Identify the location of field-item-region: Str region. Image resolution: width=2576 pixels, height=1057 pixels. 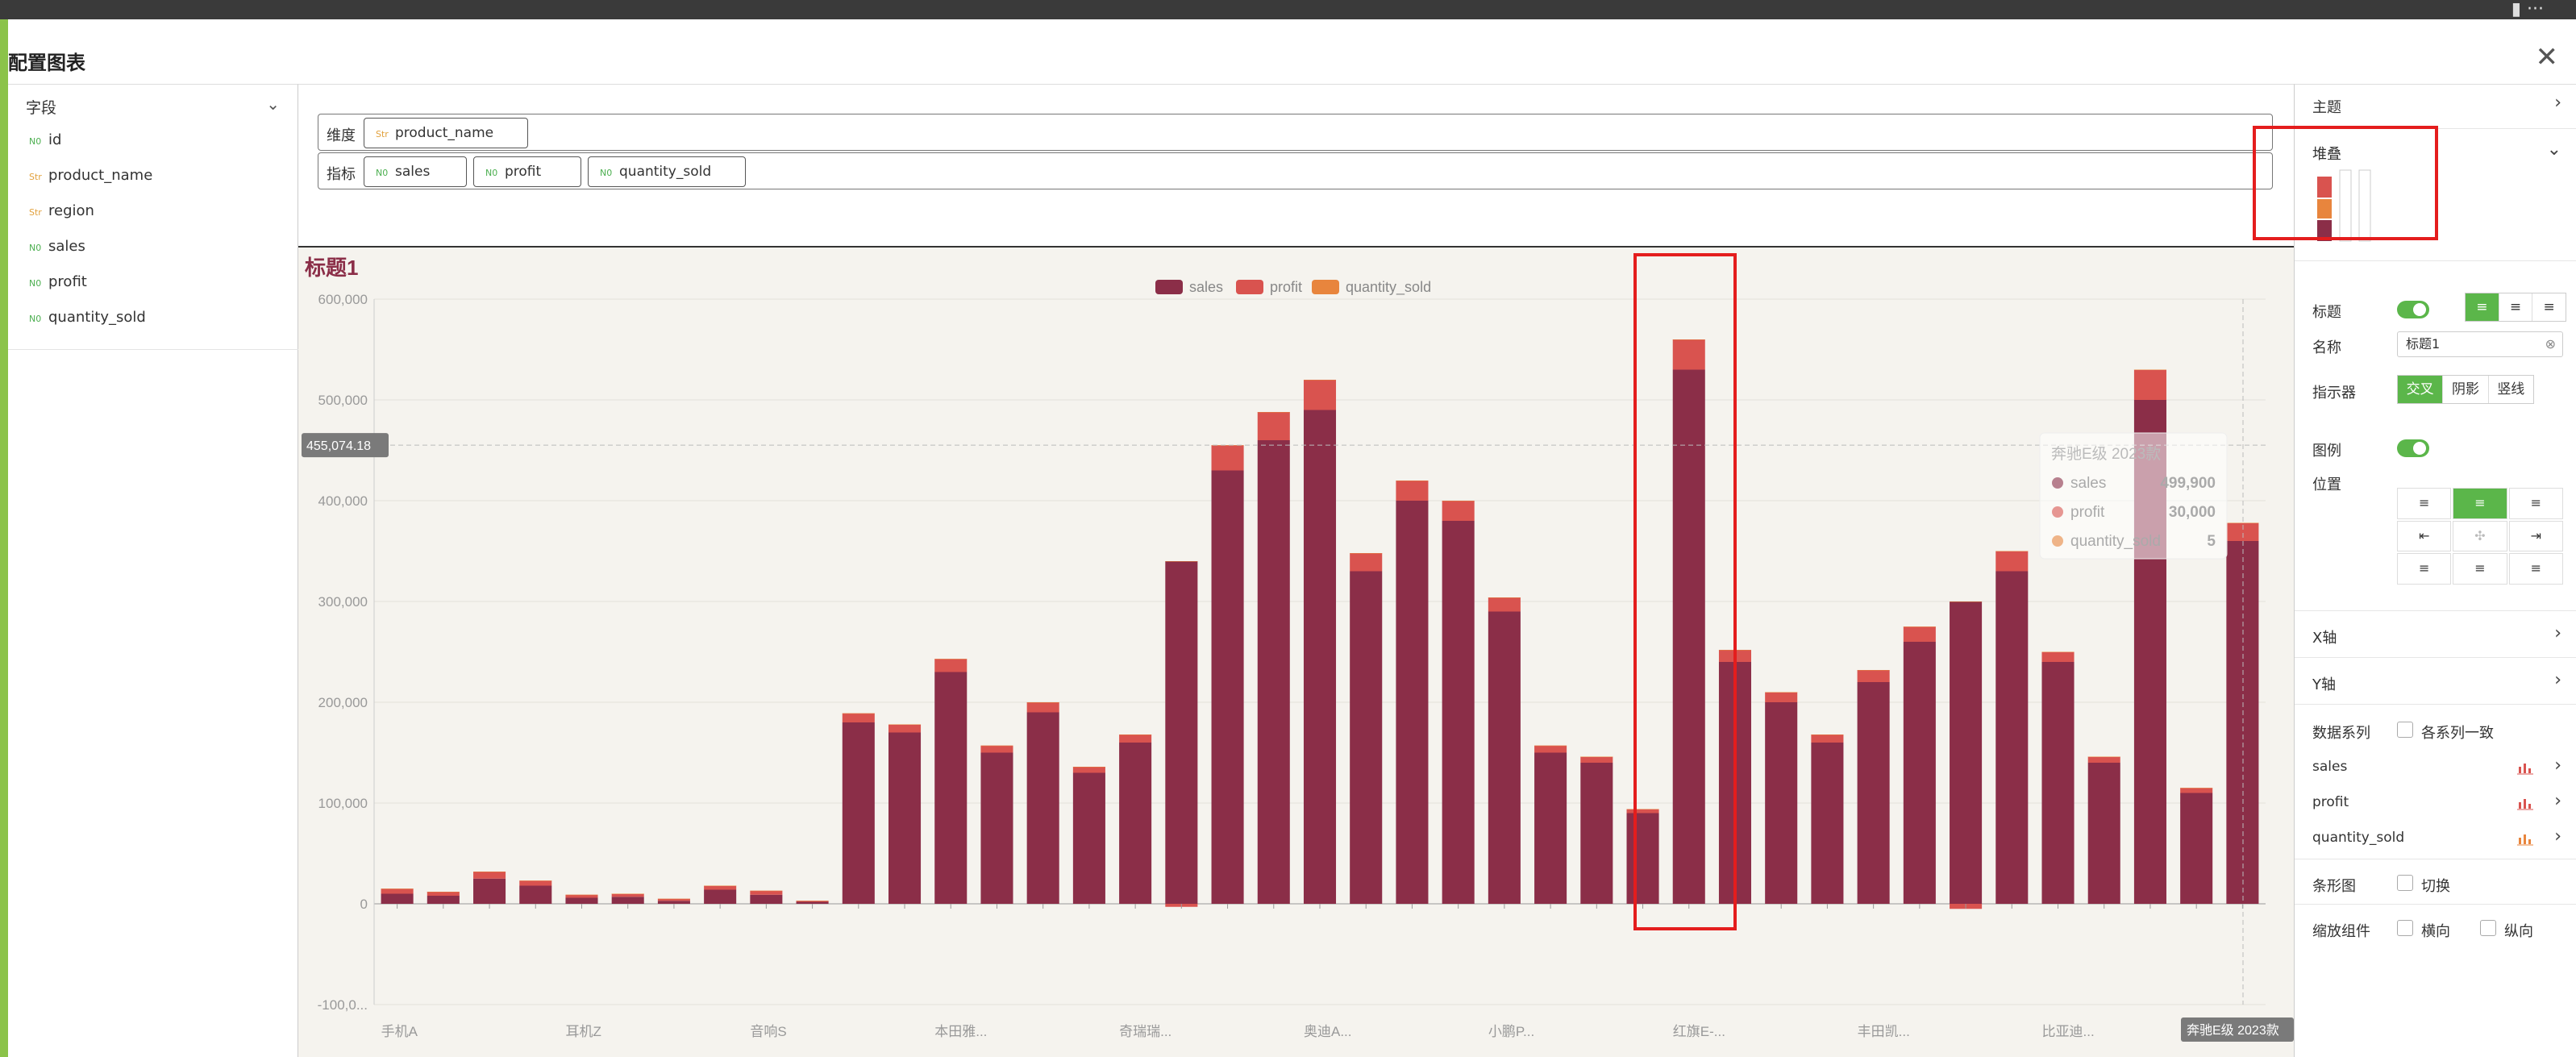
(62, 210).